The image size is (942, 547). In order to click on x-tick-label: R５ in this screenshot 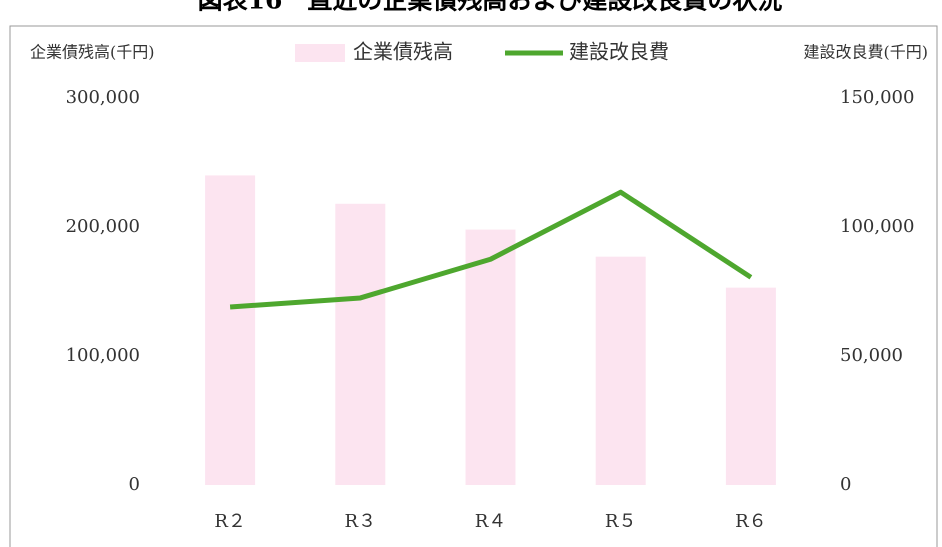, I will do `click(621, 521)`.